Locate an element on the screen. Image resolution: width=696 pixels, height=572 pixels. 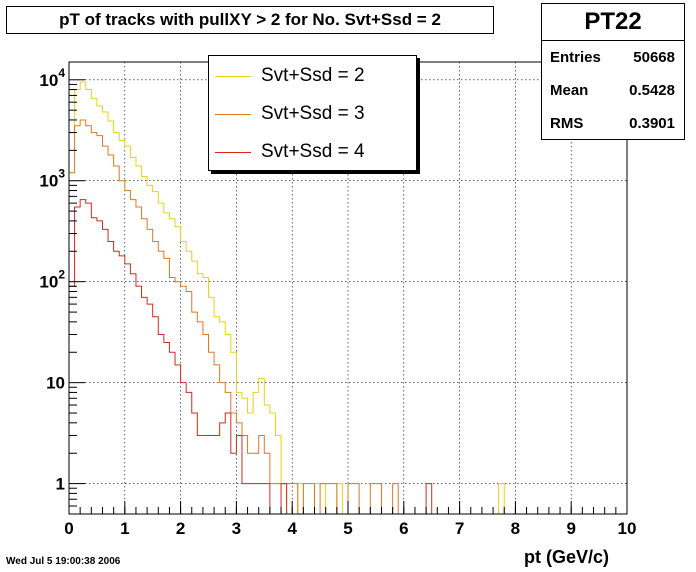
stats-row-mean: Mean 0.5428 is located at coordinates (613, 90).